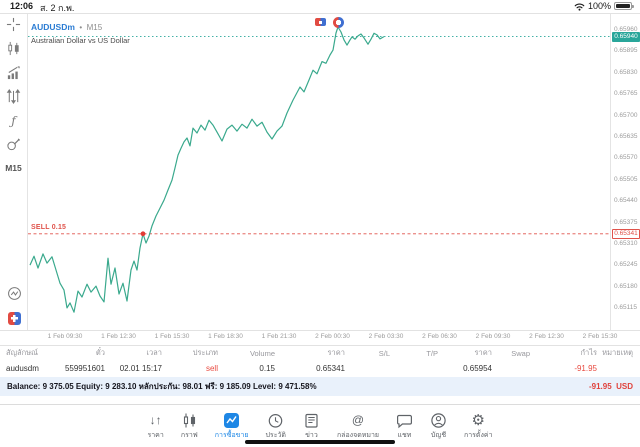 Image resolution: width=640 pixels, height=447 pixels. Describe the element at coordinates (22, 368) in the screenshot. I see `table-cell: audusdm` at that location.